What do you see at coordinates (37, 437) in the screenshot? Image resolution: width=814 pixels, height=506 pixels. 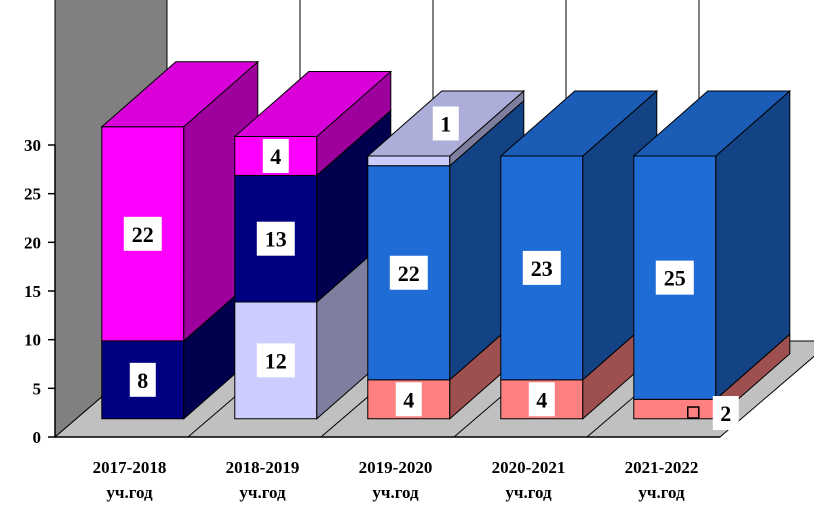 I see `y-tick-label: 0` at bounding box center [37, 437].